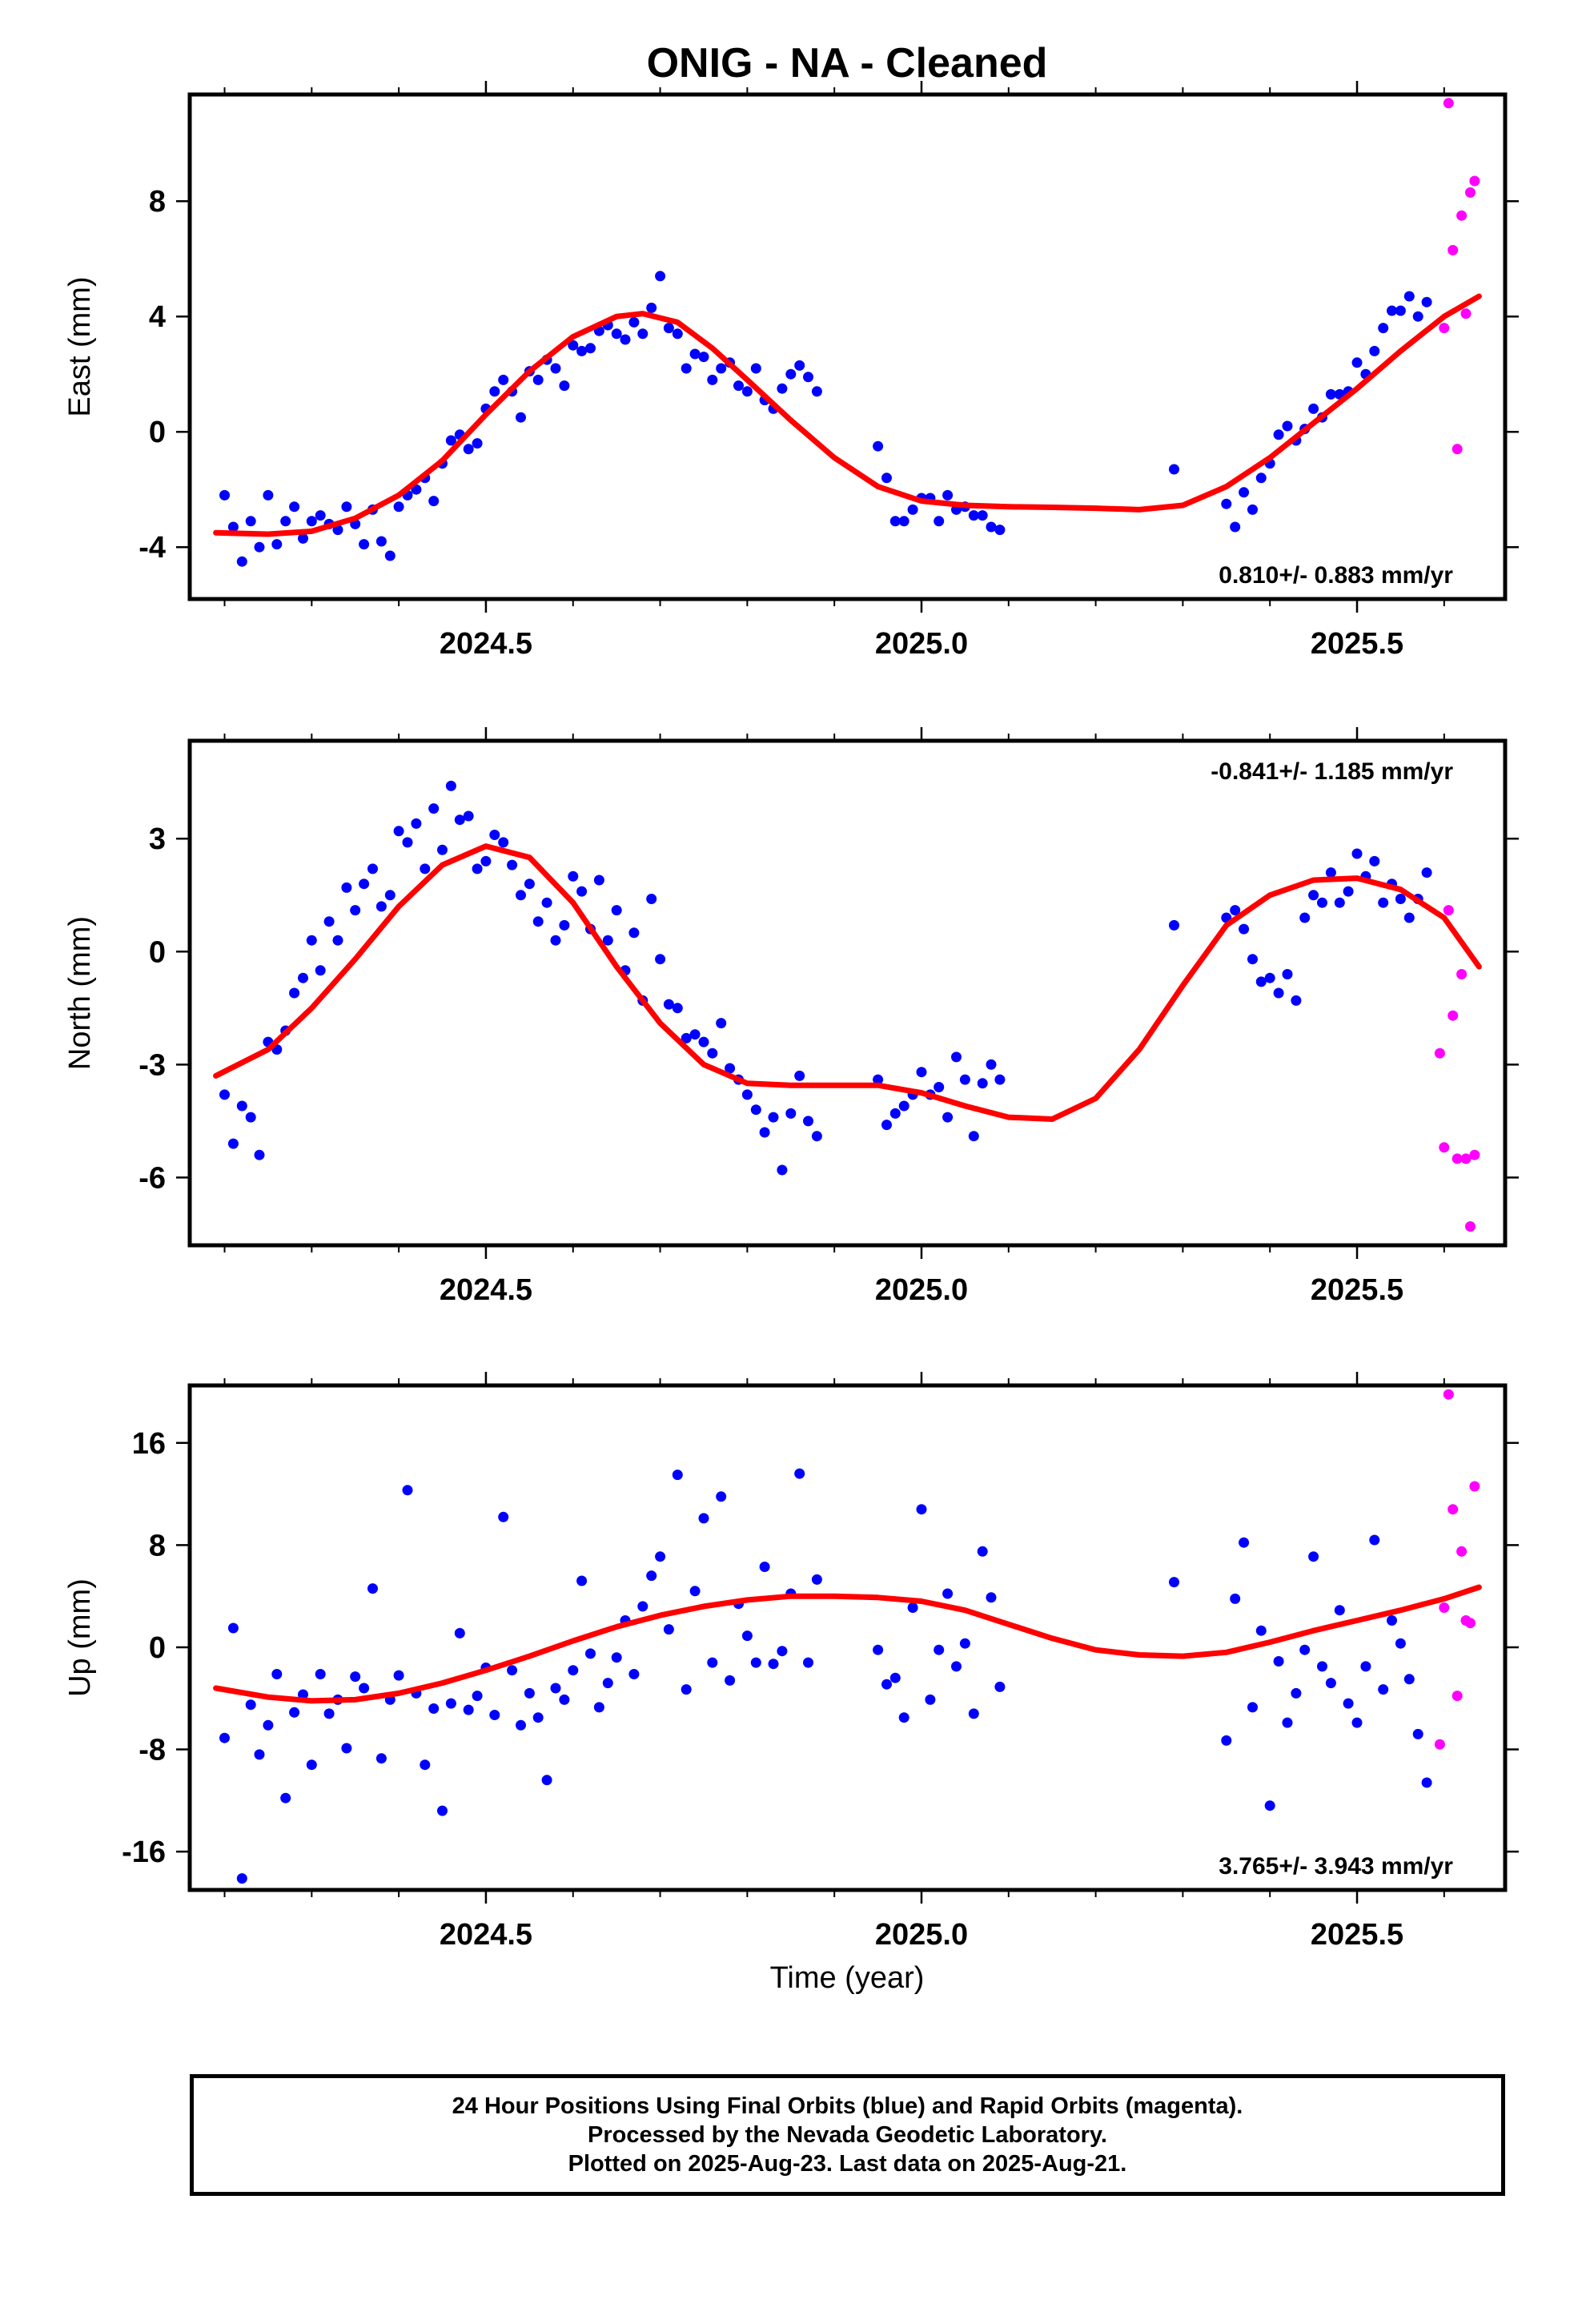 The height and width of the screenshot is (2324, 1582). I want to click on up-x-tick-label: 2024.5, so click(486, 1935).